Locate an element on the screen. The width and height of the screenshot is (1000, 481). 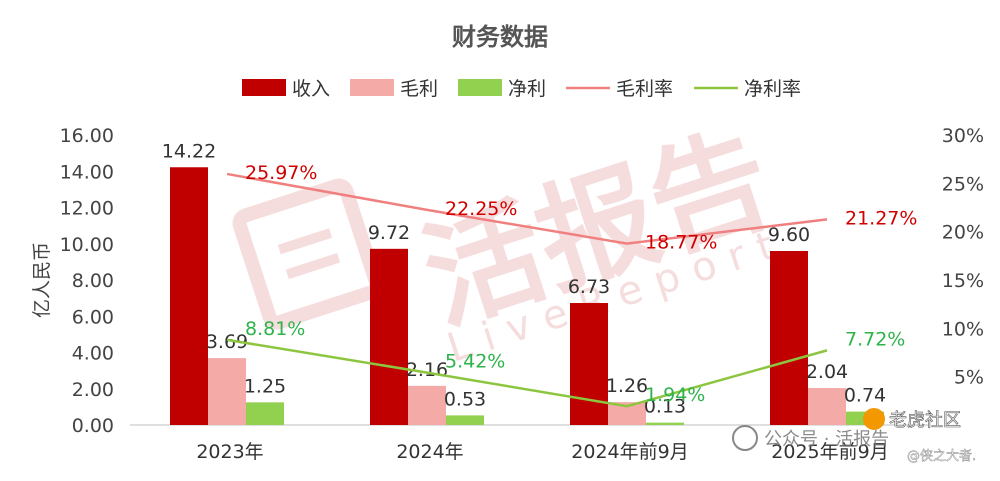
y-tick-label: 10.00 is located at coordinates (87, 245).